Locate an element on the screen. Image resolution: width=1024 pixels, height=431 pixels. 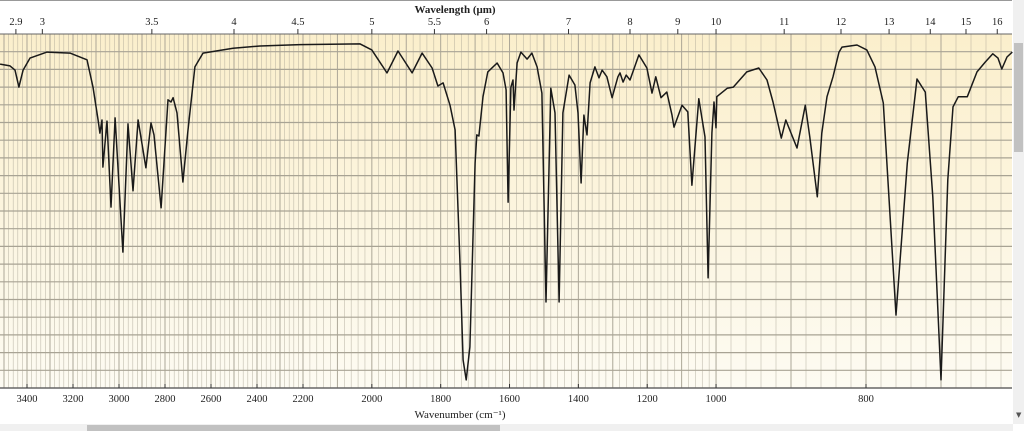
x2-tick-label: 7 is located at coordinates (568, 22).